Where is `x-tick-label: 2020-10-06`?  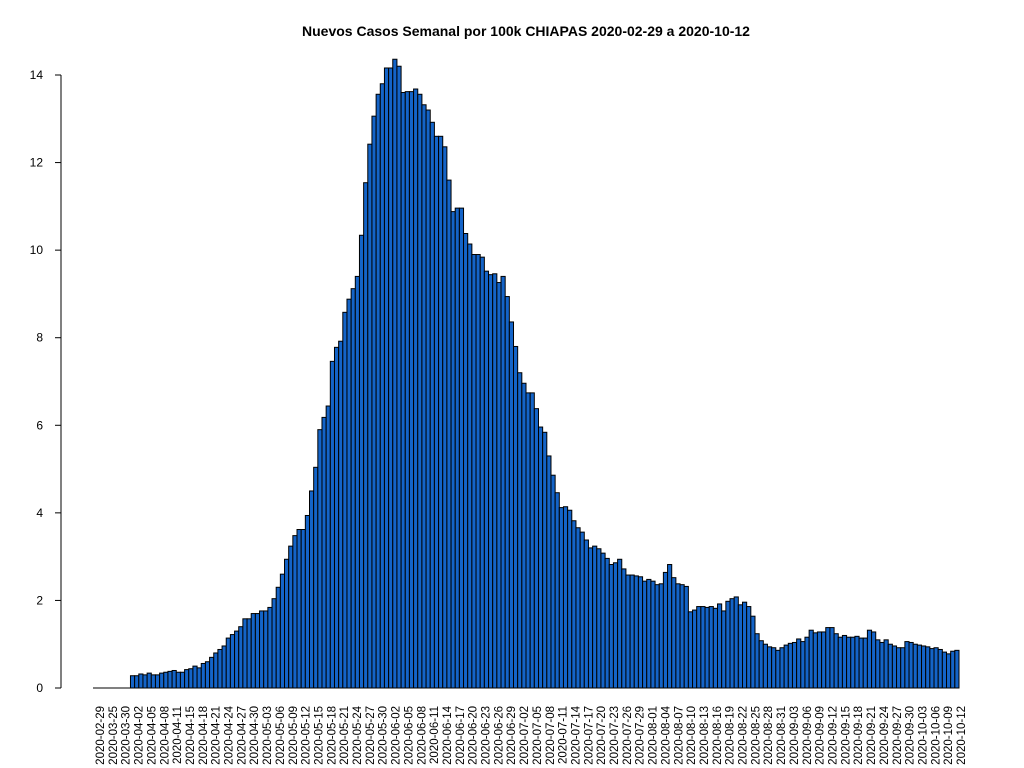 x-tick-label: 2020-10-06 is located at coordinates (936, 735).